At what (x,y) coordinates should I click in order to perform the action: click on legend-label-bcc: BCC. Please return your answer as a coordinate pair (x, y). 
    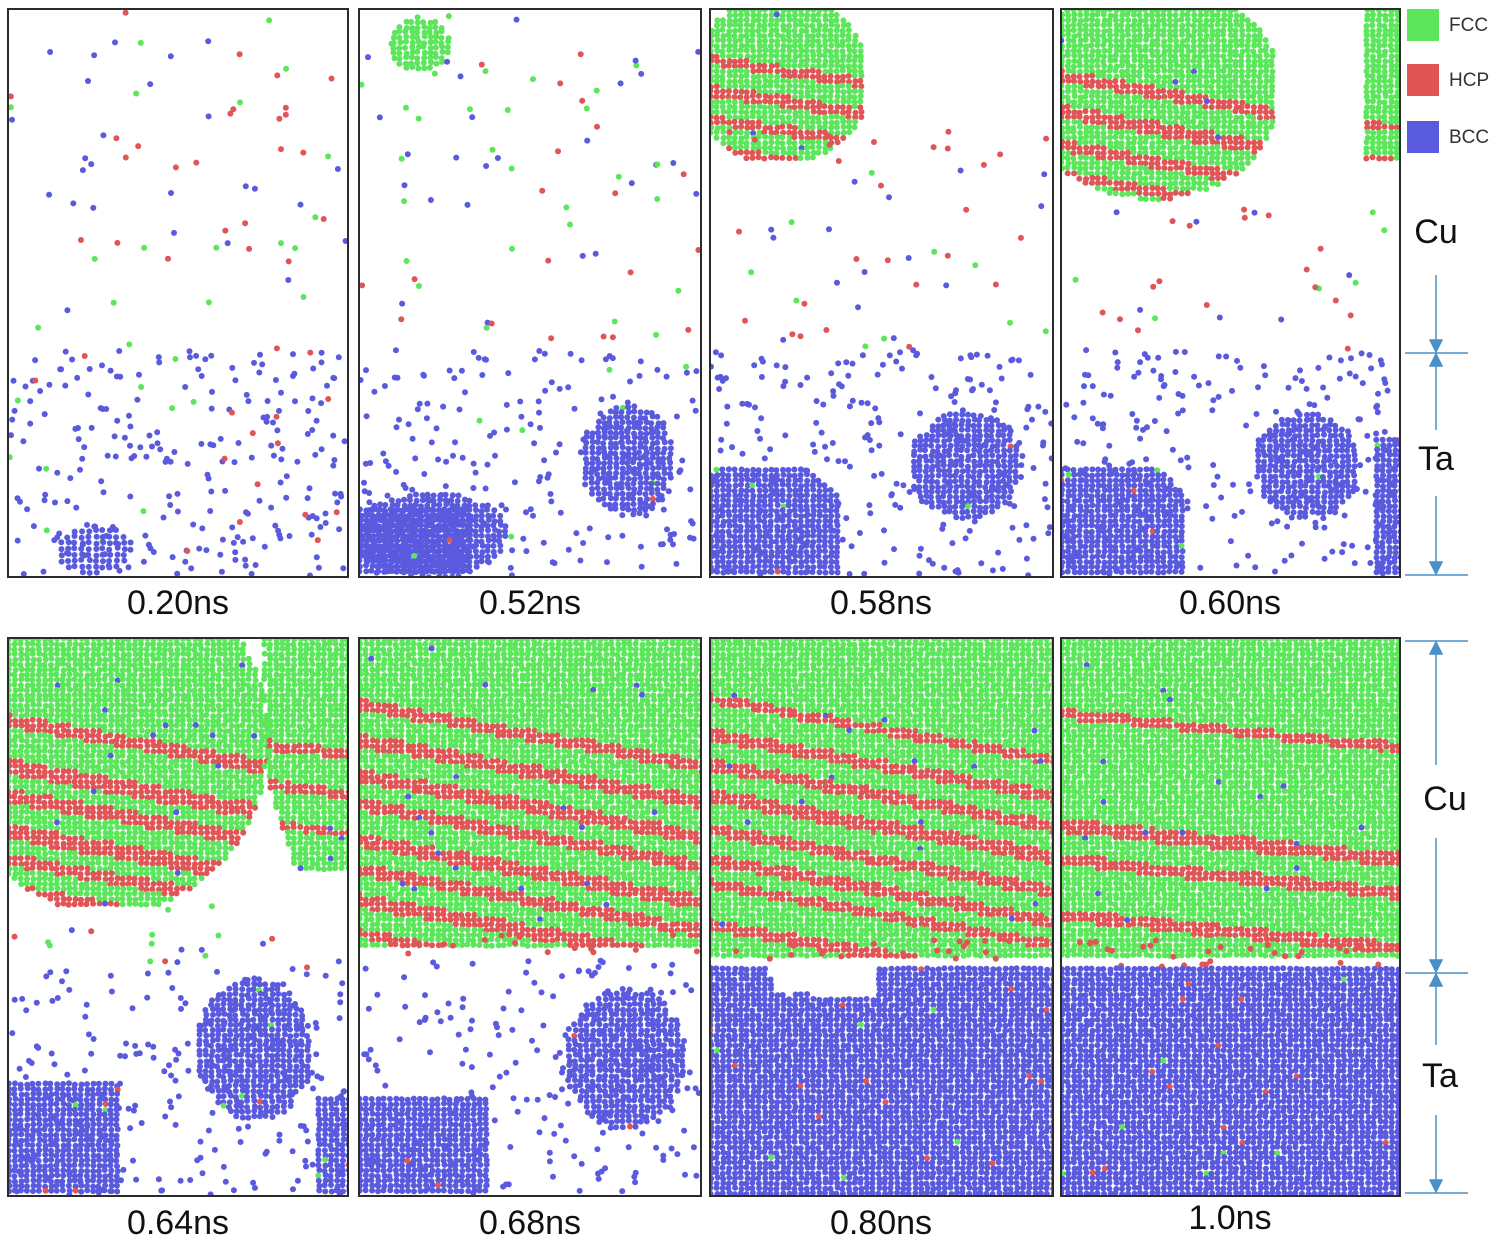
    Looking at the image, I should click on (1469, 138).